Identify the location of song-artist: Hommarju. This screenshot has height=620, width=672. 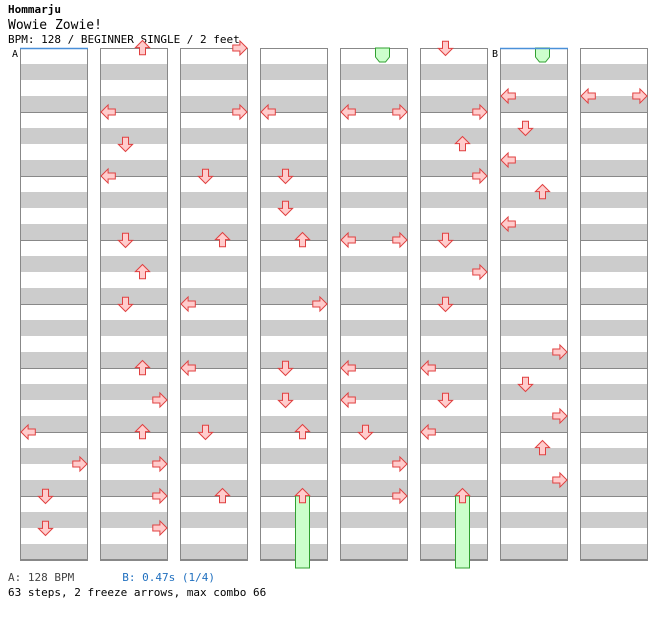
(34, 9).